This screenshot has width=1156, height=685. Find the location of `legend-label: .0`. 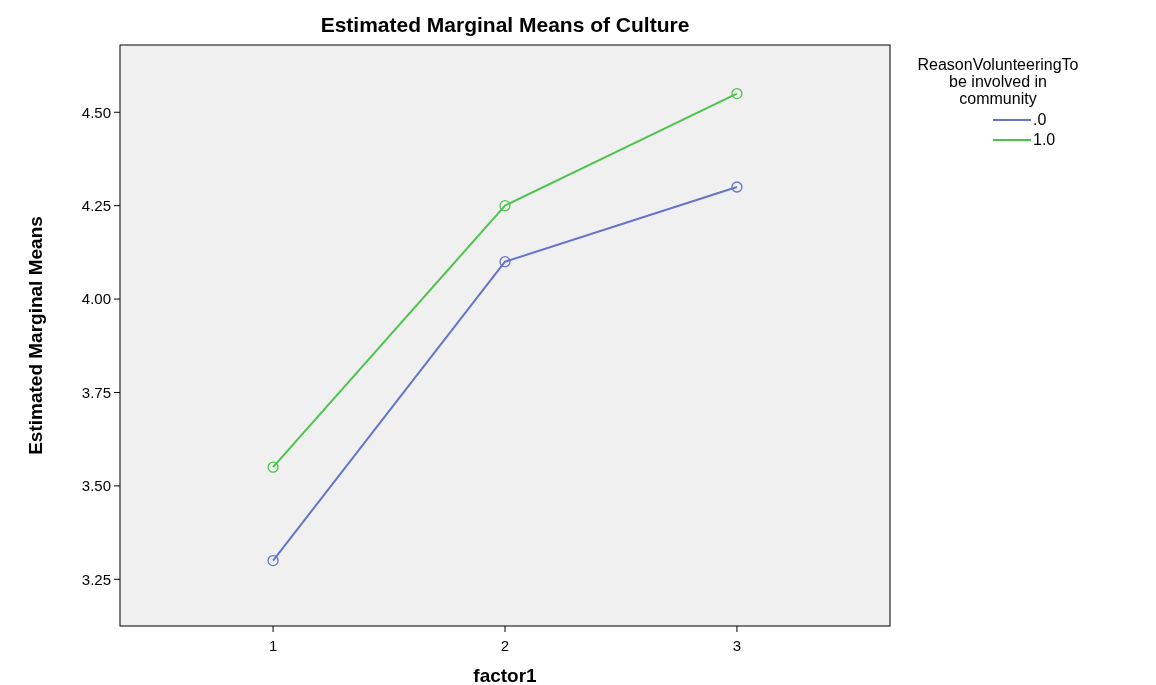

legend-label: .0 is located at coordinates (1040, 119).